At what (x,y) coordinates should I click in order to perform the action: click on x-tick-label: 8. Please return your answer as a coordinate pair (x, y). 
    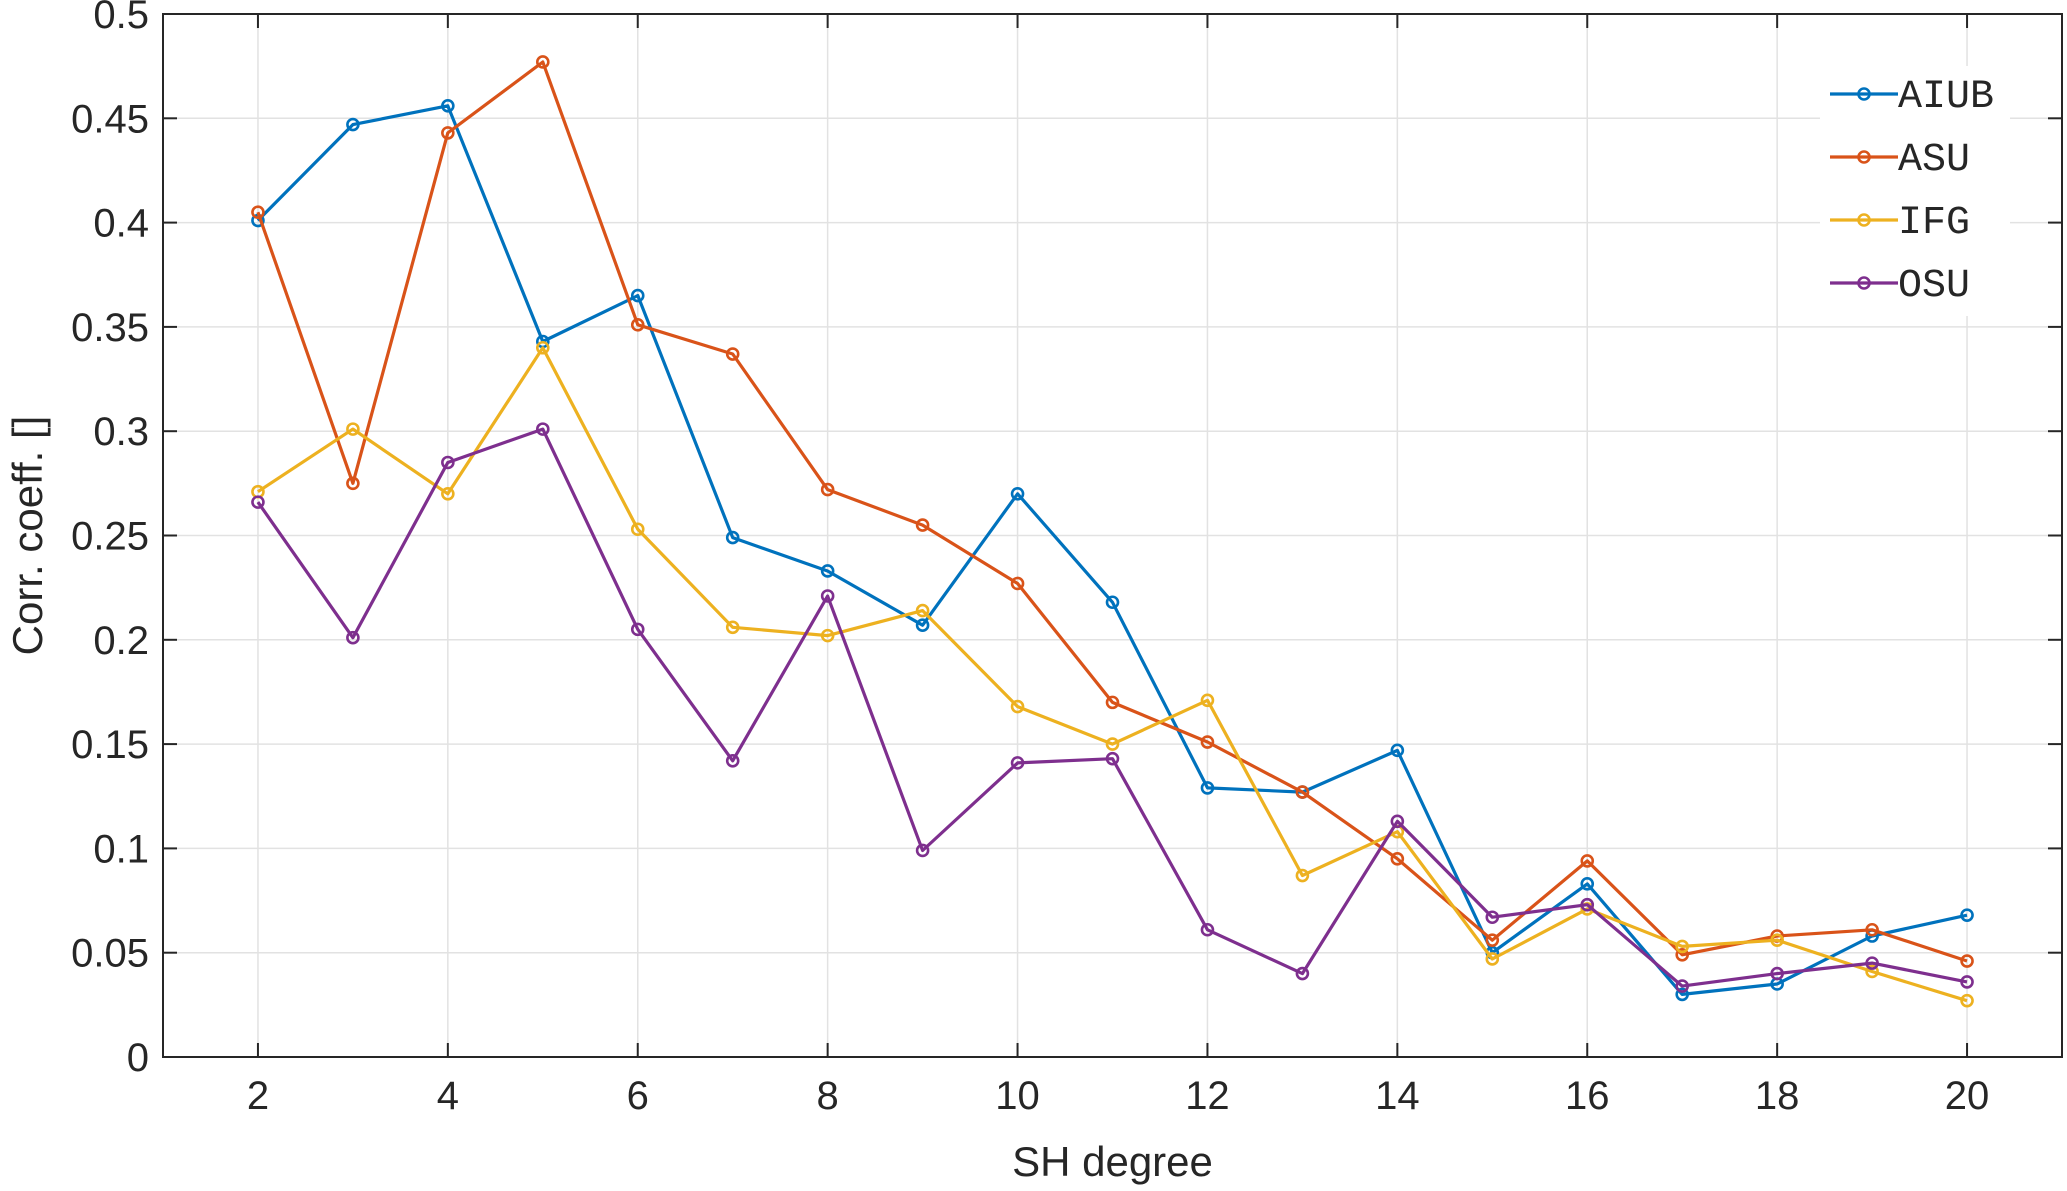
    Looking at the image, I should click on (828, 1096).